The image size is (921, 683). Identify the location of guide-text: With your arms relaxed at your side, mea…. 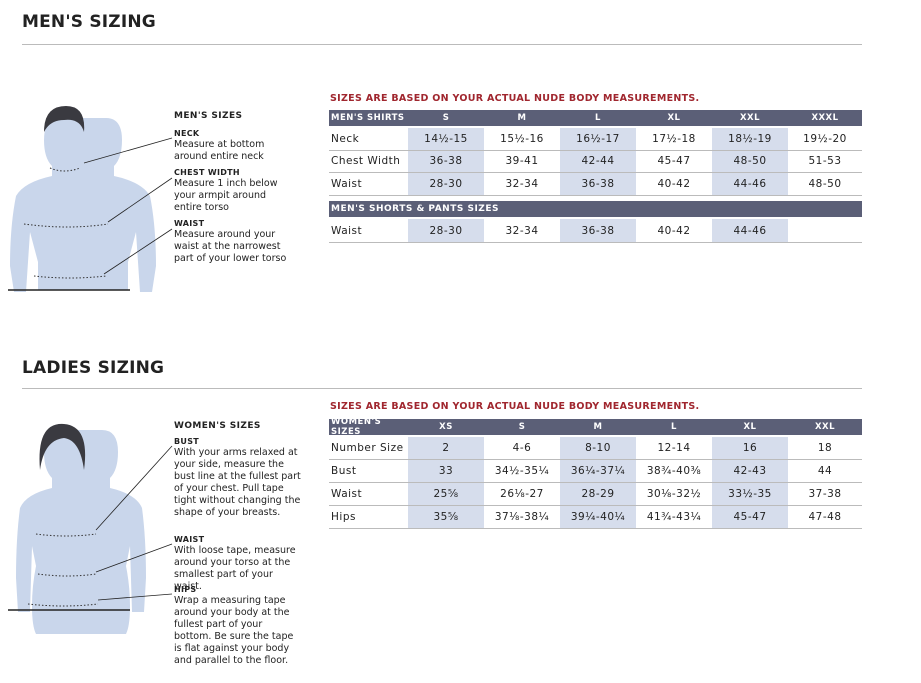
(237, 482).